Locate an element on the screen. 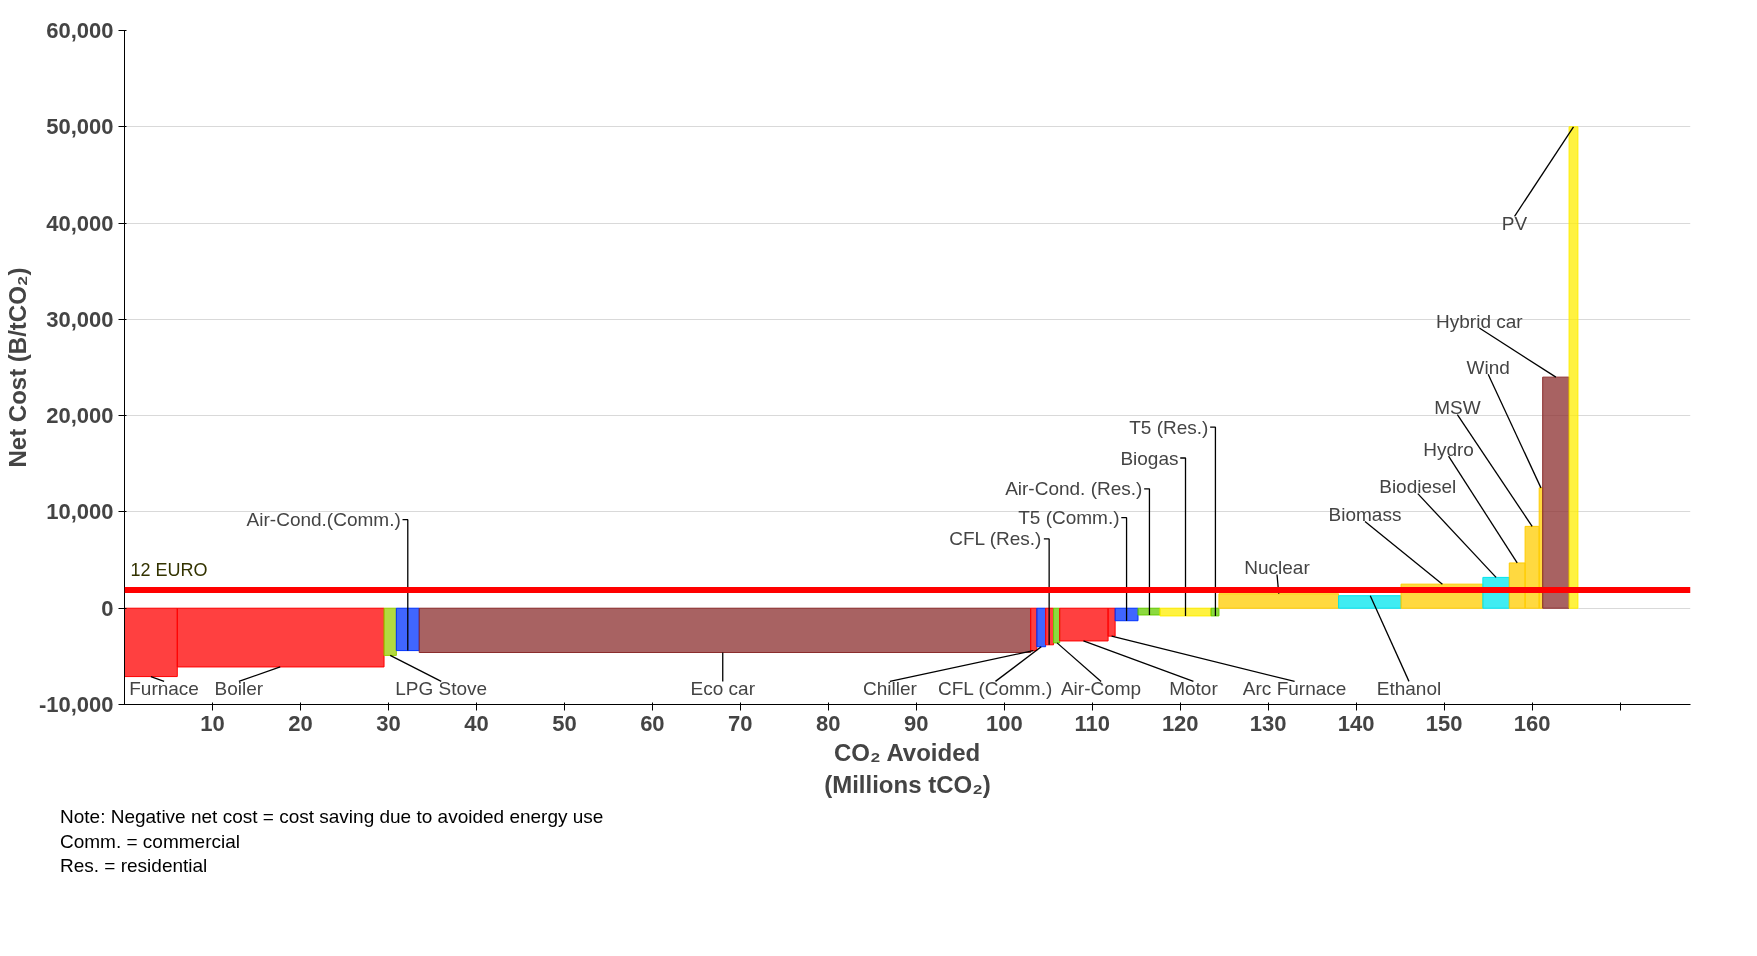  x-tick-label: 150 is located at coordinates (1444, 723).